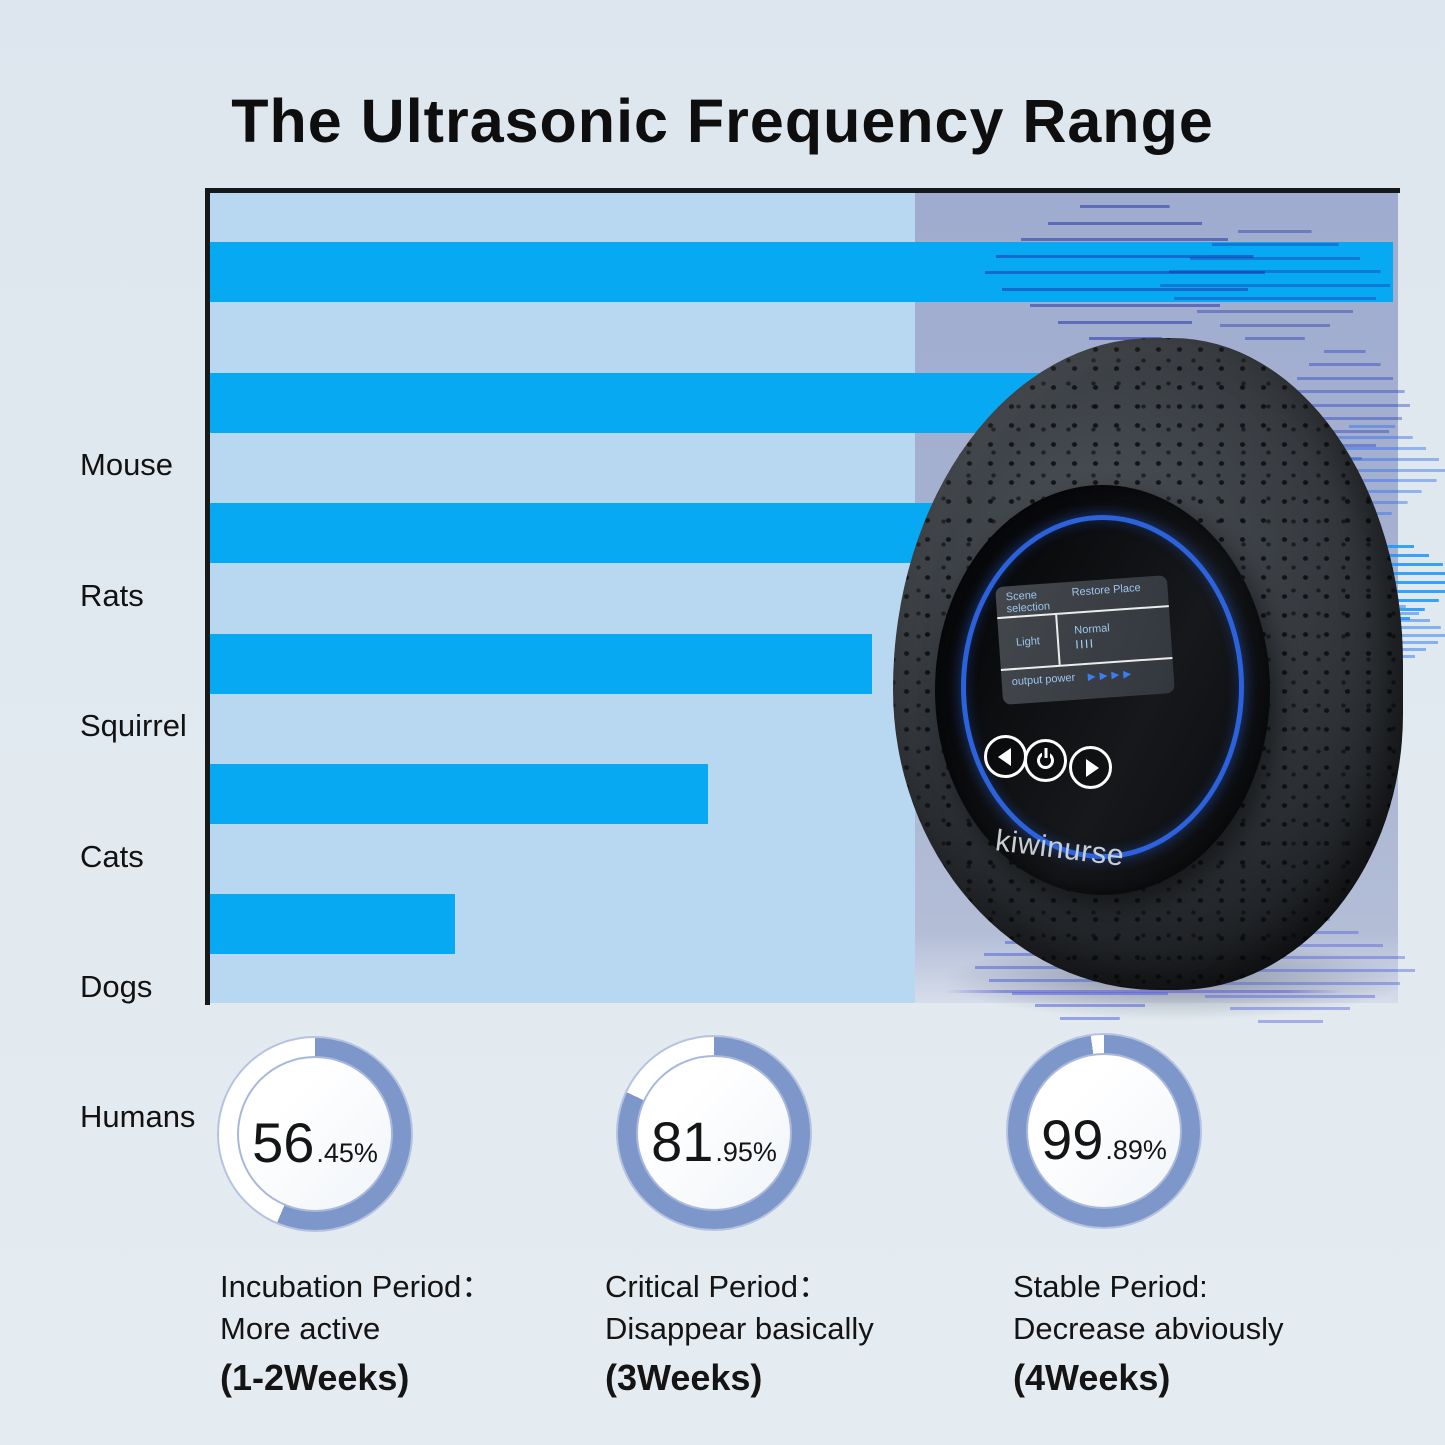 This screenshot has height=1445, width=1445. What do you see at coordinates (315, 1378) in the screenshot?
I see `caption-weeks: (1-2Weeks)` at bounding box center [315, 1378].